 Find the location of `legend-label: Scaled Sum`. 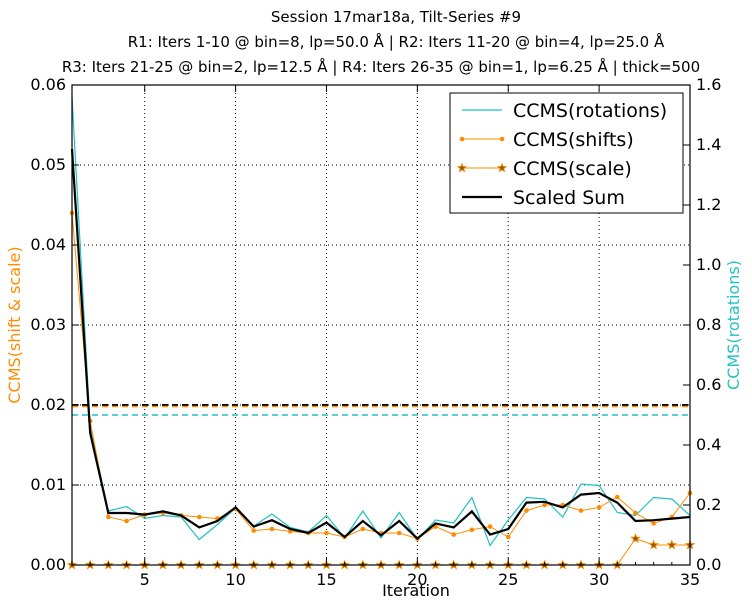

legend-label: Scaled Sum is located at coordinates (569, 198).